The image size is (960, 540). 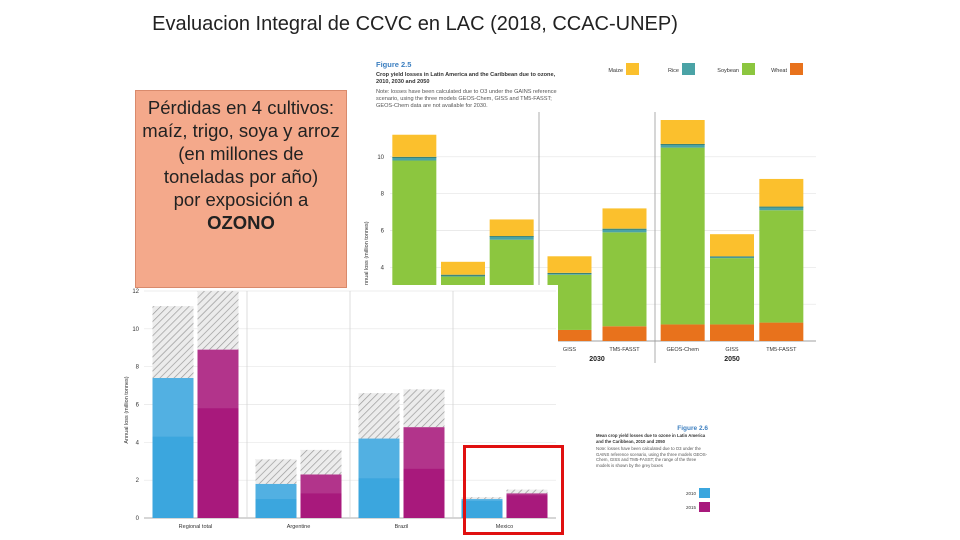 I want to click on figure-2-5-group-label: 2030, so click(x=597, y=359).